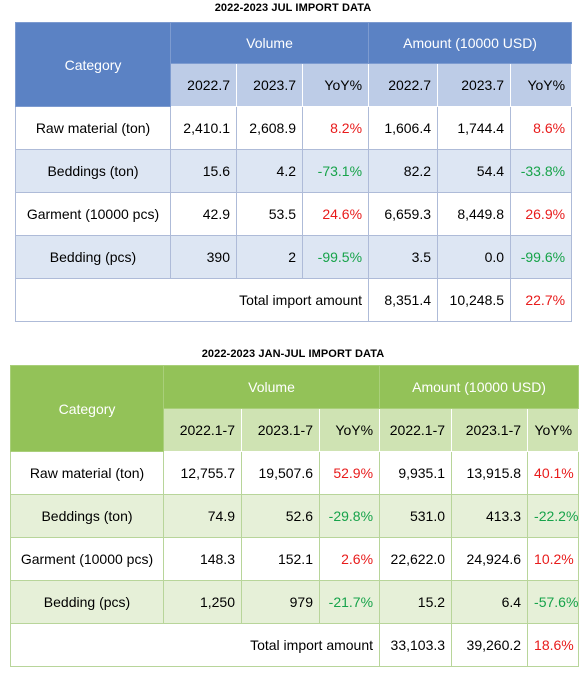 The image size is (586, 673). What do you see at coordinates (349, 602) in the screenshot?
I see `cell-vol-yoy: -21.7%` at bounding box center [349, 602].